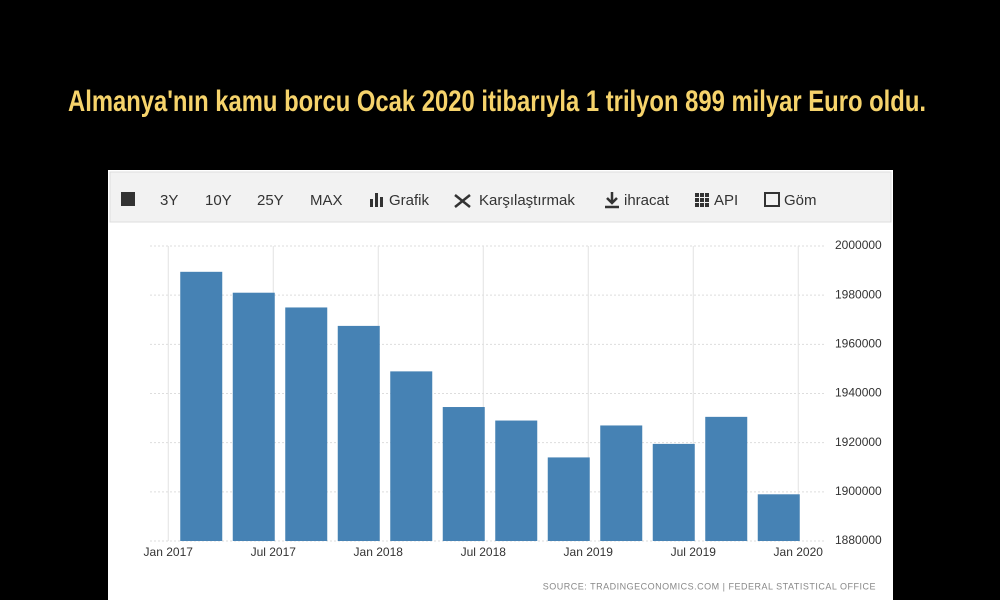  What do you see at coordinates (799, 552) in the screenshot?
I see `x-tick-label: Jan 2020` at bounding box center [799, 552].